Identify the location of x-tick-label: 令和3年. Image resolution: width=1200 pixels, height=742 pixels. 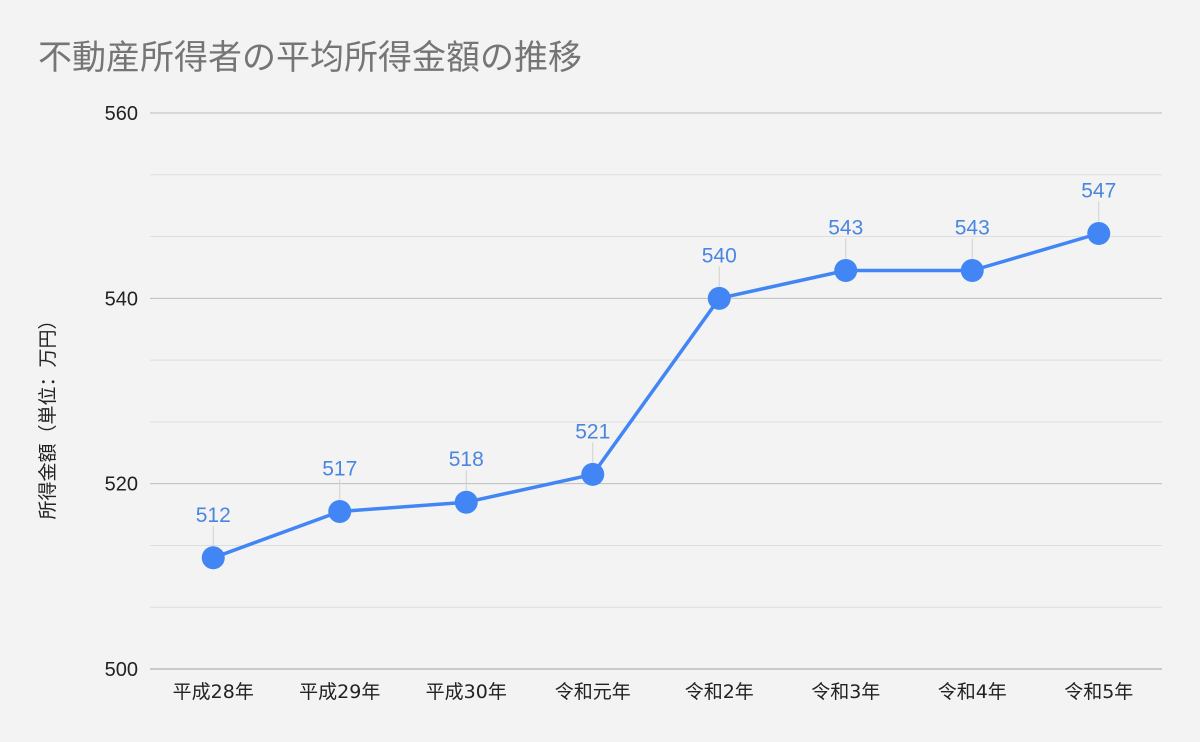
(845, 692).